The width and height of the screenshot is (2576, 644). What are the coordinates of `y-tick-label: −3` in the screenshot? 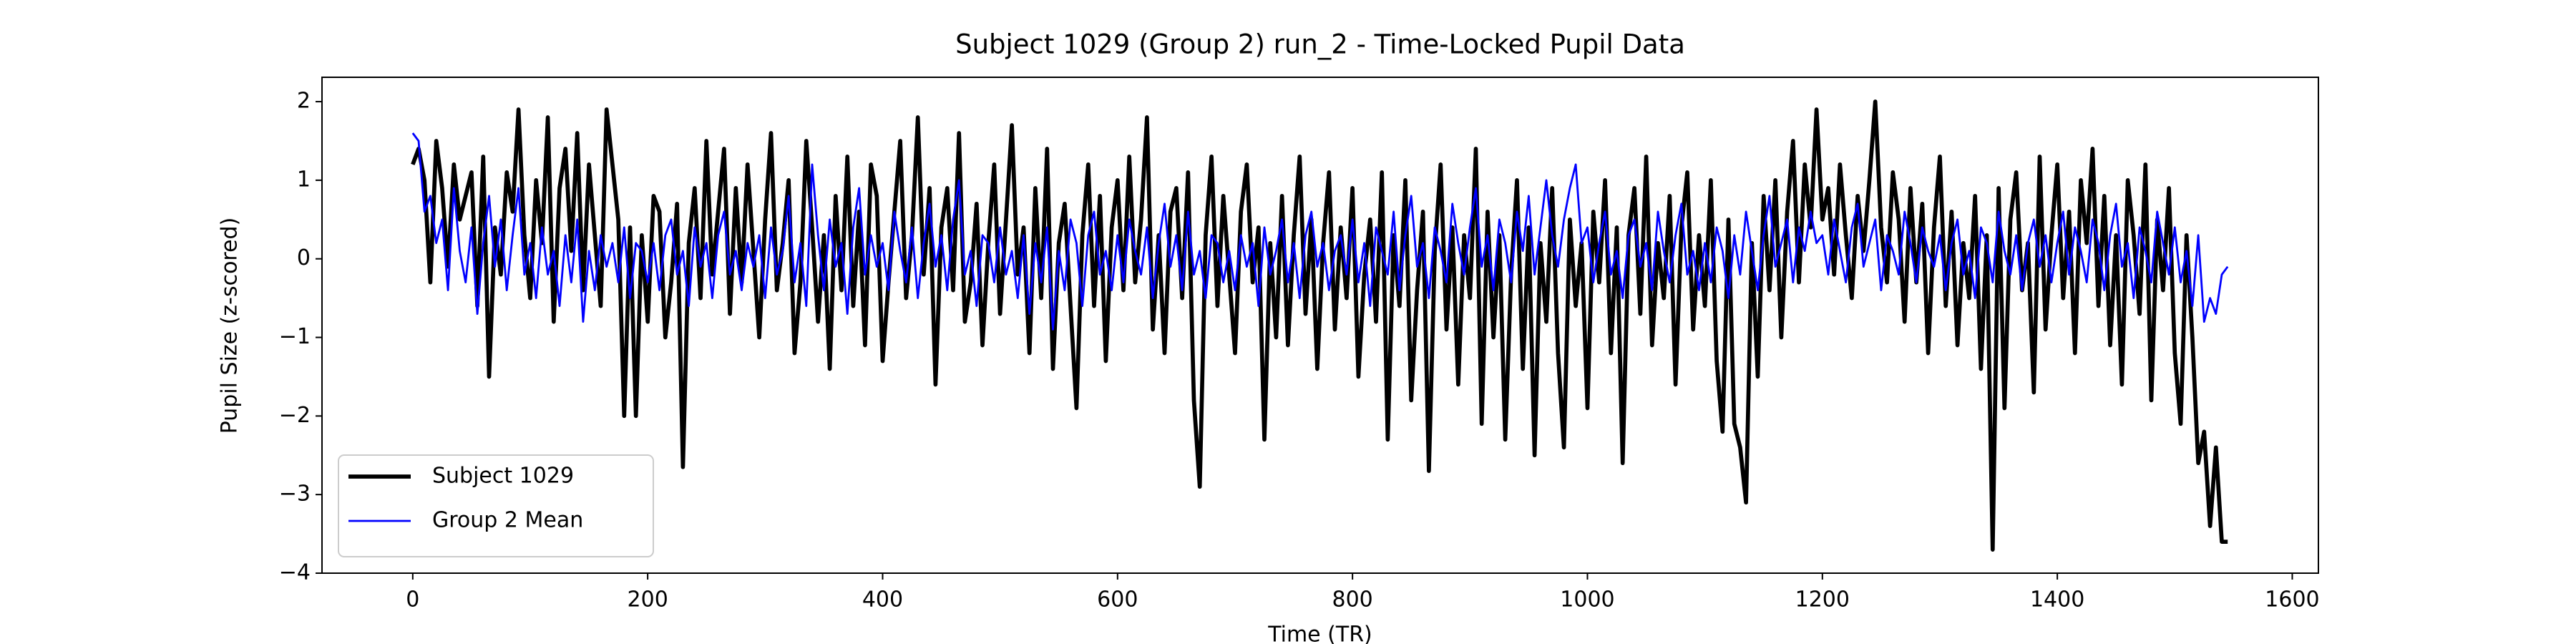 It's located at (295, 495).